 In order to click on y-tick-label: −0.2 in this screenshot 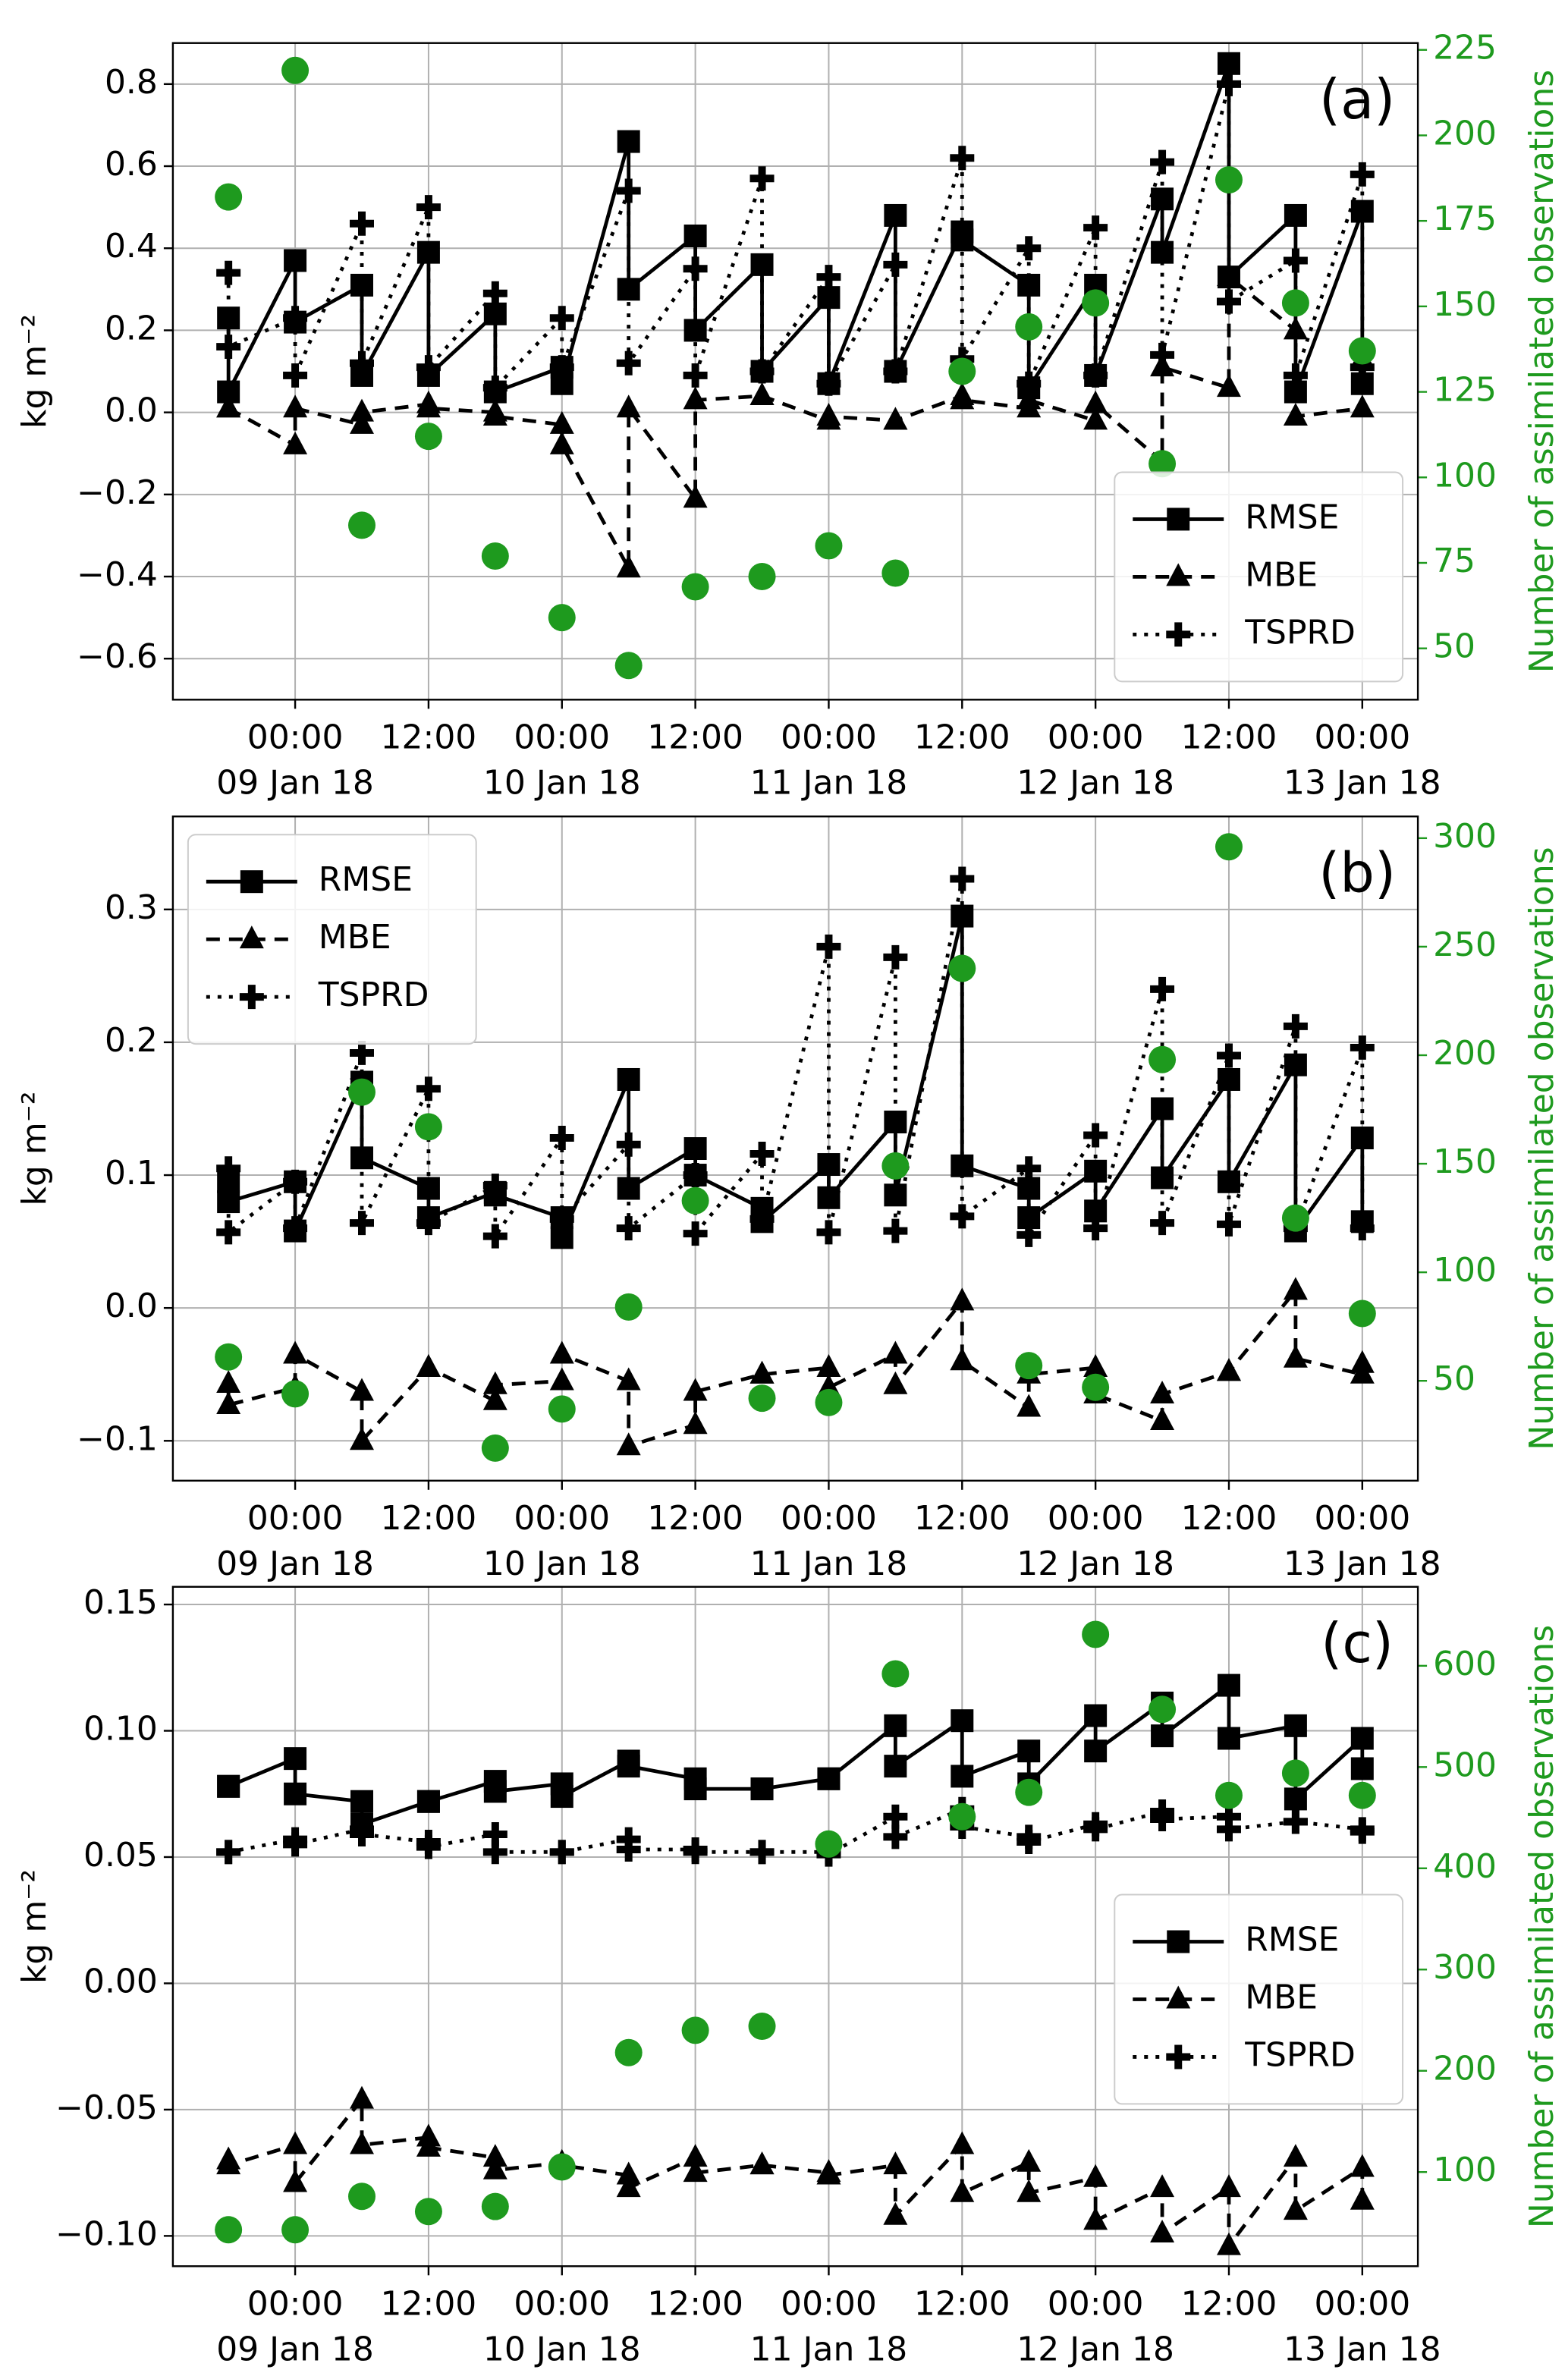, I will do `click(117, 493)`.